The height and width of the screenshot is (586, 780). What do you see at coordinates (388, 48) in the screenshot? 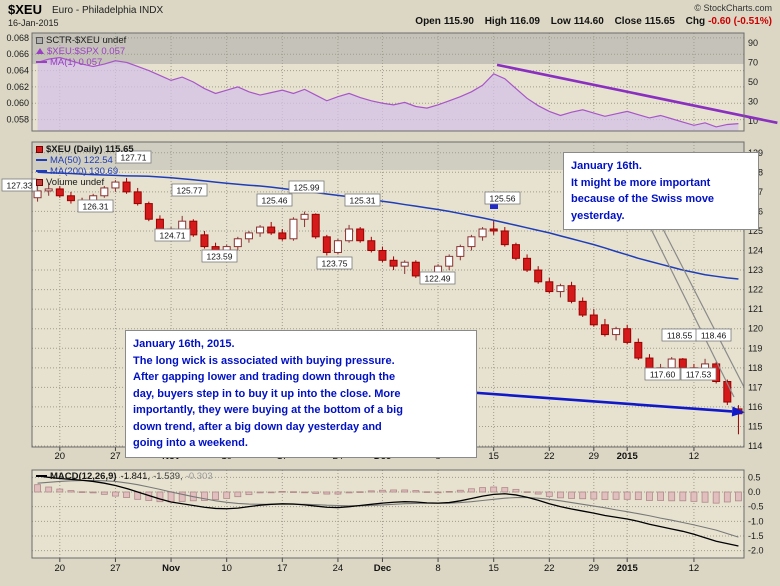
I see `sctr-gray-band` at bounding box center [388, 48].